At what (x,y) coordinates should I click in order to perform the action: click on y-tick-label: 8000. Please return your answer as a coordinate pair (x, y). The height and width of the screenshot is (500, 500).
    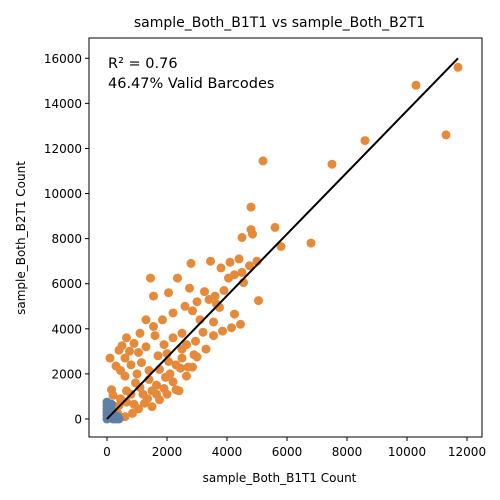
    Looking at the image, I should click on (66, 239).